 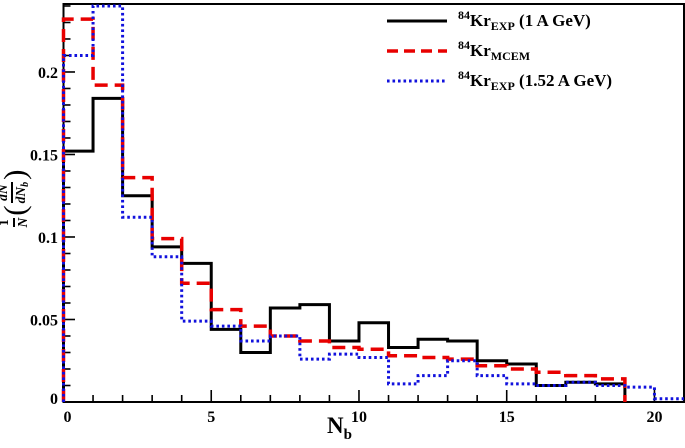 What do you see at coordinates (44, 155) in the screenshot?
I see `y-tick-label: 0.15` at bounding box center [44, 155].